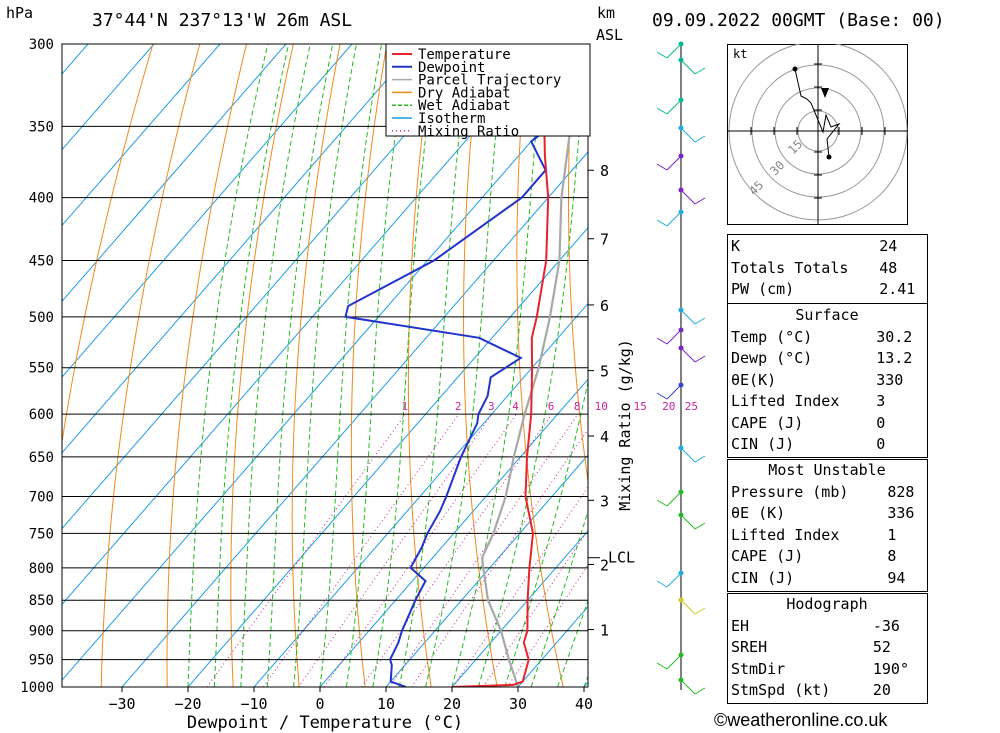 This screenshot has height=733, width=1000. What do you see at coordinates (881, 422) in the screenshot?
I see `surface-cape-value: 0` at bounding box center [881, 422].